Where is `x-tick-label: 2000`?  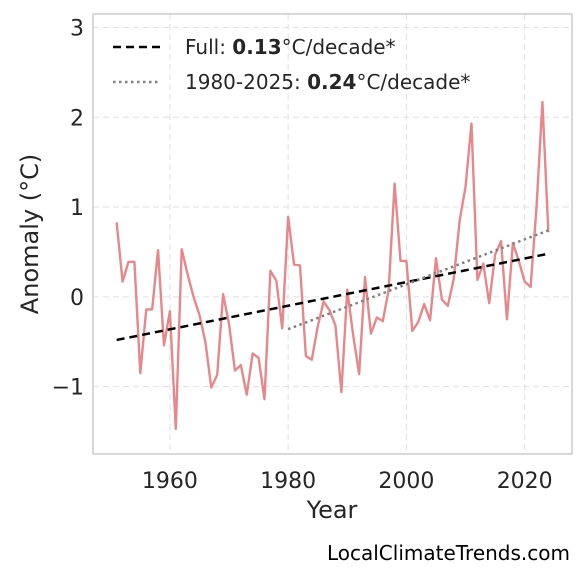 x-tick-label: 2000 is located at coordinates (406, 481).